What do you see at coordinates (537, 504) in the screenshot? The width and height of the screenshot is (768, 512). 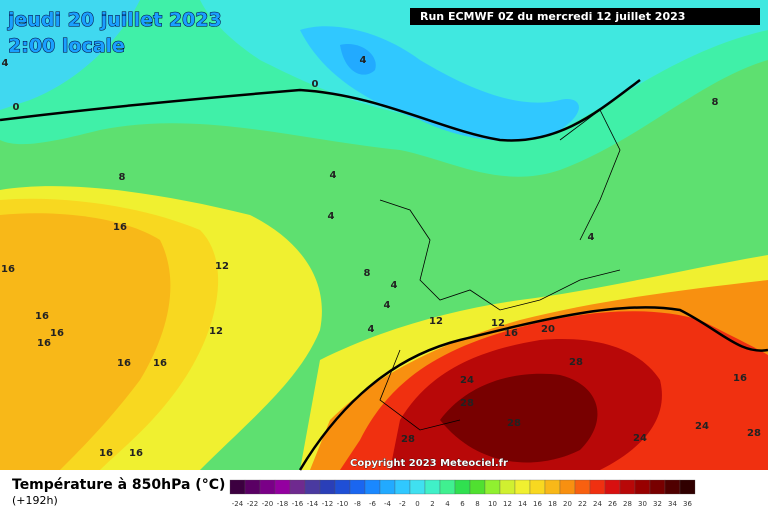 I see `scale-label: 16` at bounding box center [537, 504].